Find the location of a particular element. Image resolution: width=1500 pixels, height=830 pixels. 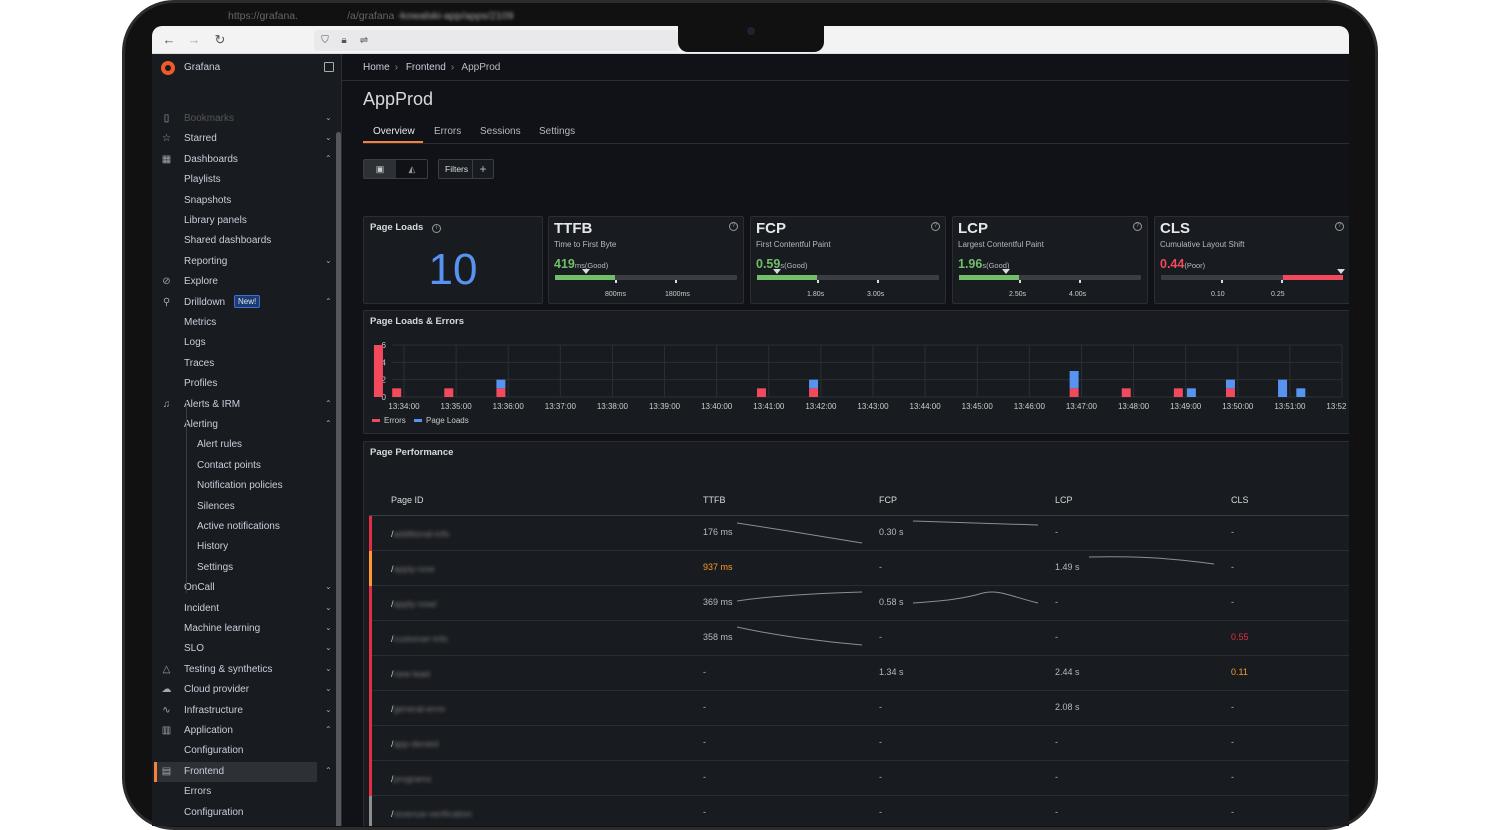

sidebar-item-explore: ⊘ Explore is located at coordinates (247, 282).